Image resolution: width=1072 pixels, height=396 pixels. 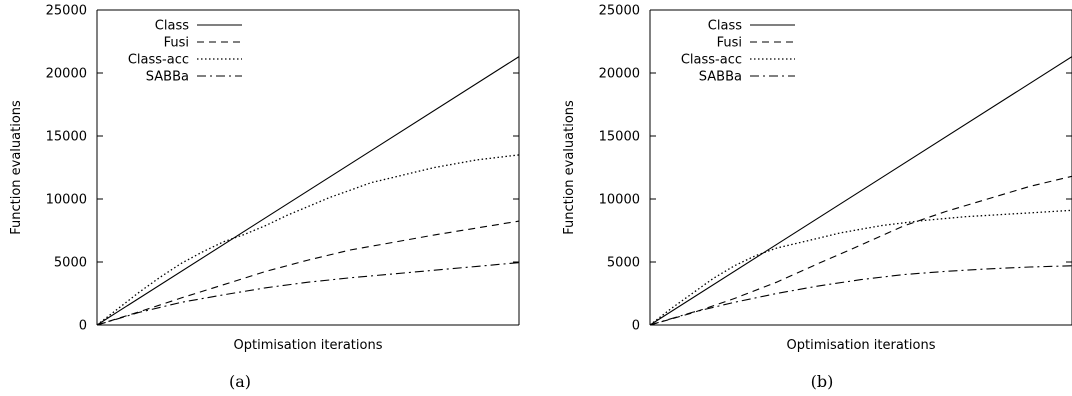 What do you see at coordinates (240, 381) in the screenshot?
I see `panel-caption: (a)` at bounding box center [240, 381].